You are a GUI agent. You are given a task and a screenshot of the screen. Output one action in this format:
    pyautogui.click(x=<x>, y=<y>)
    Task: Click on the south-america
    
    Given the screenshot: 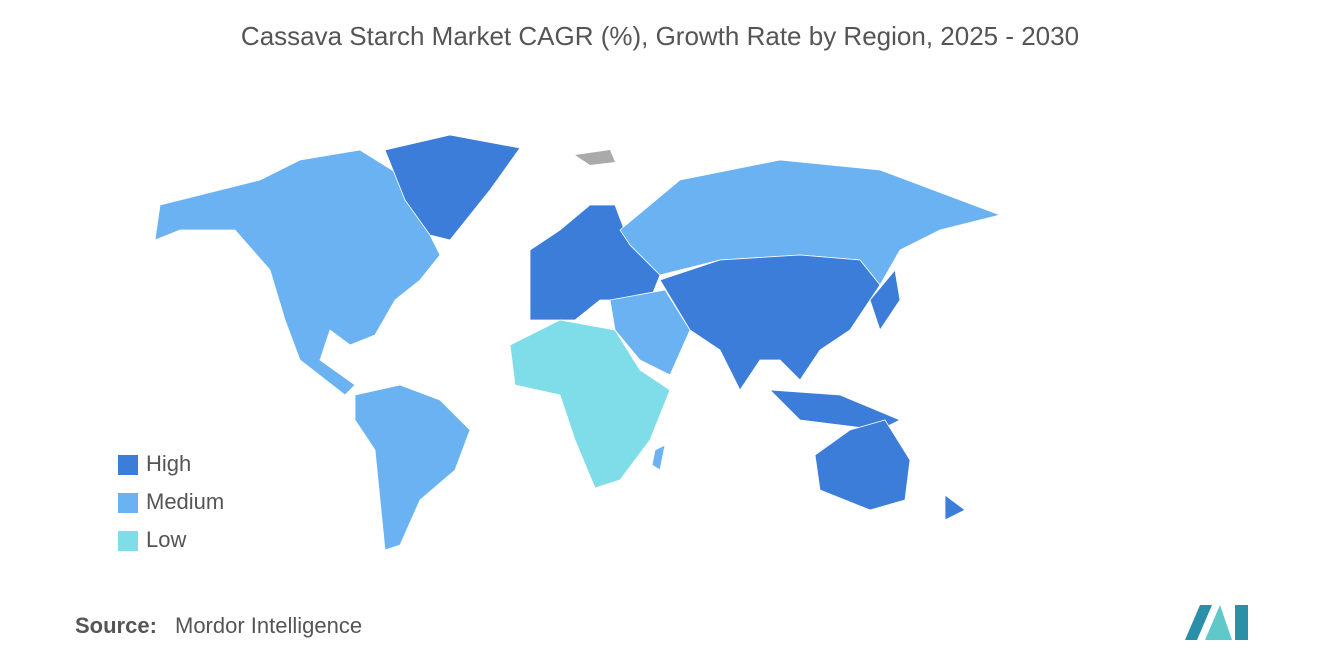 What is the action you would take?
    pyautogui.click(x=412, y=467)
    